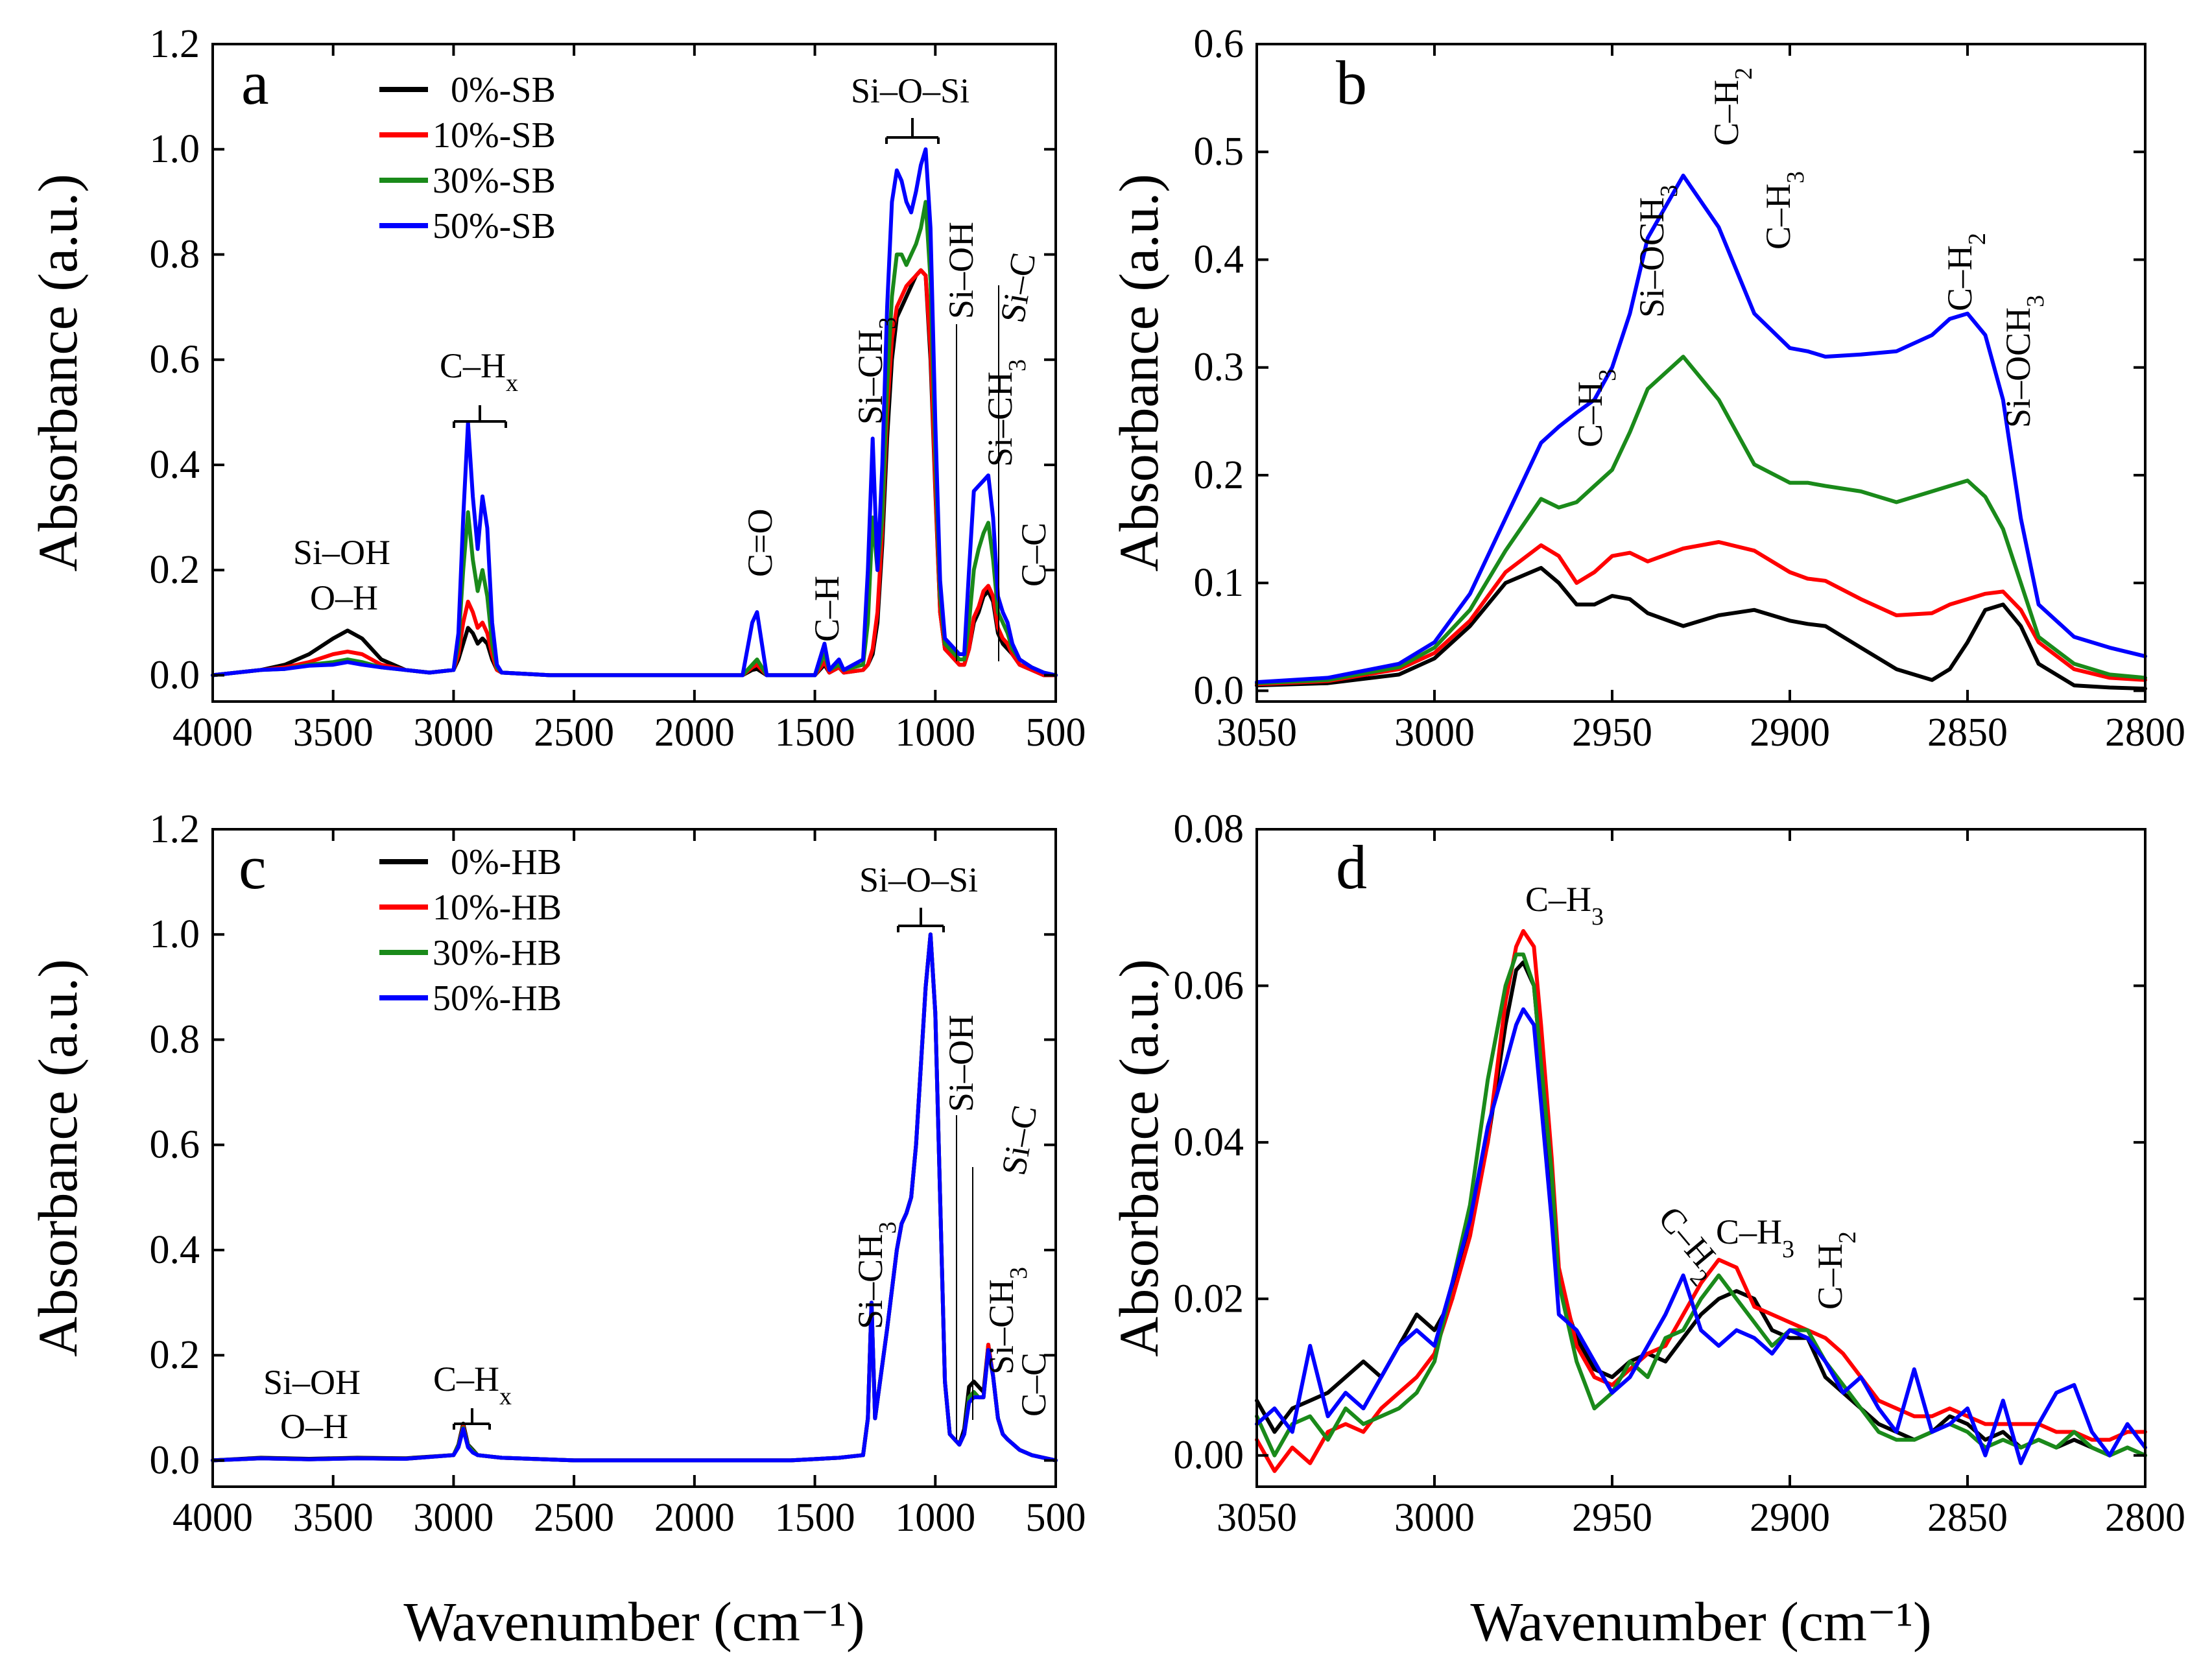 The width and height of the screenshot is (2212, 1665). Describe the element at coordinates (815, 733) in the screenshot. I see `xtick-label-a-5: 1500` at that location.